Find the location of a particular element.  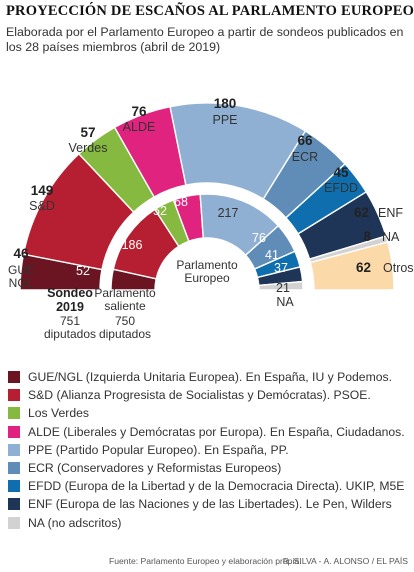

outer-ring-total: 751 diputados is located at coordinates (70, 327).